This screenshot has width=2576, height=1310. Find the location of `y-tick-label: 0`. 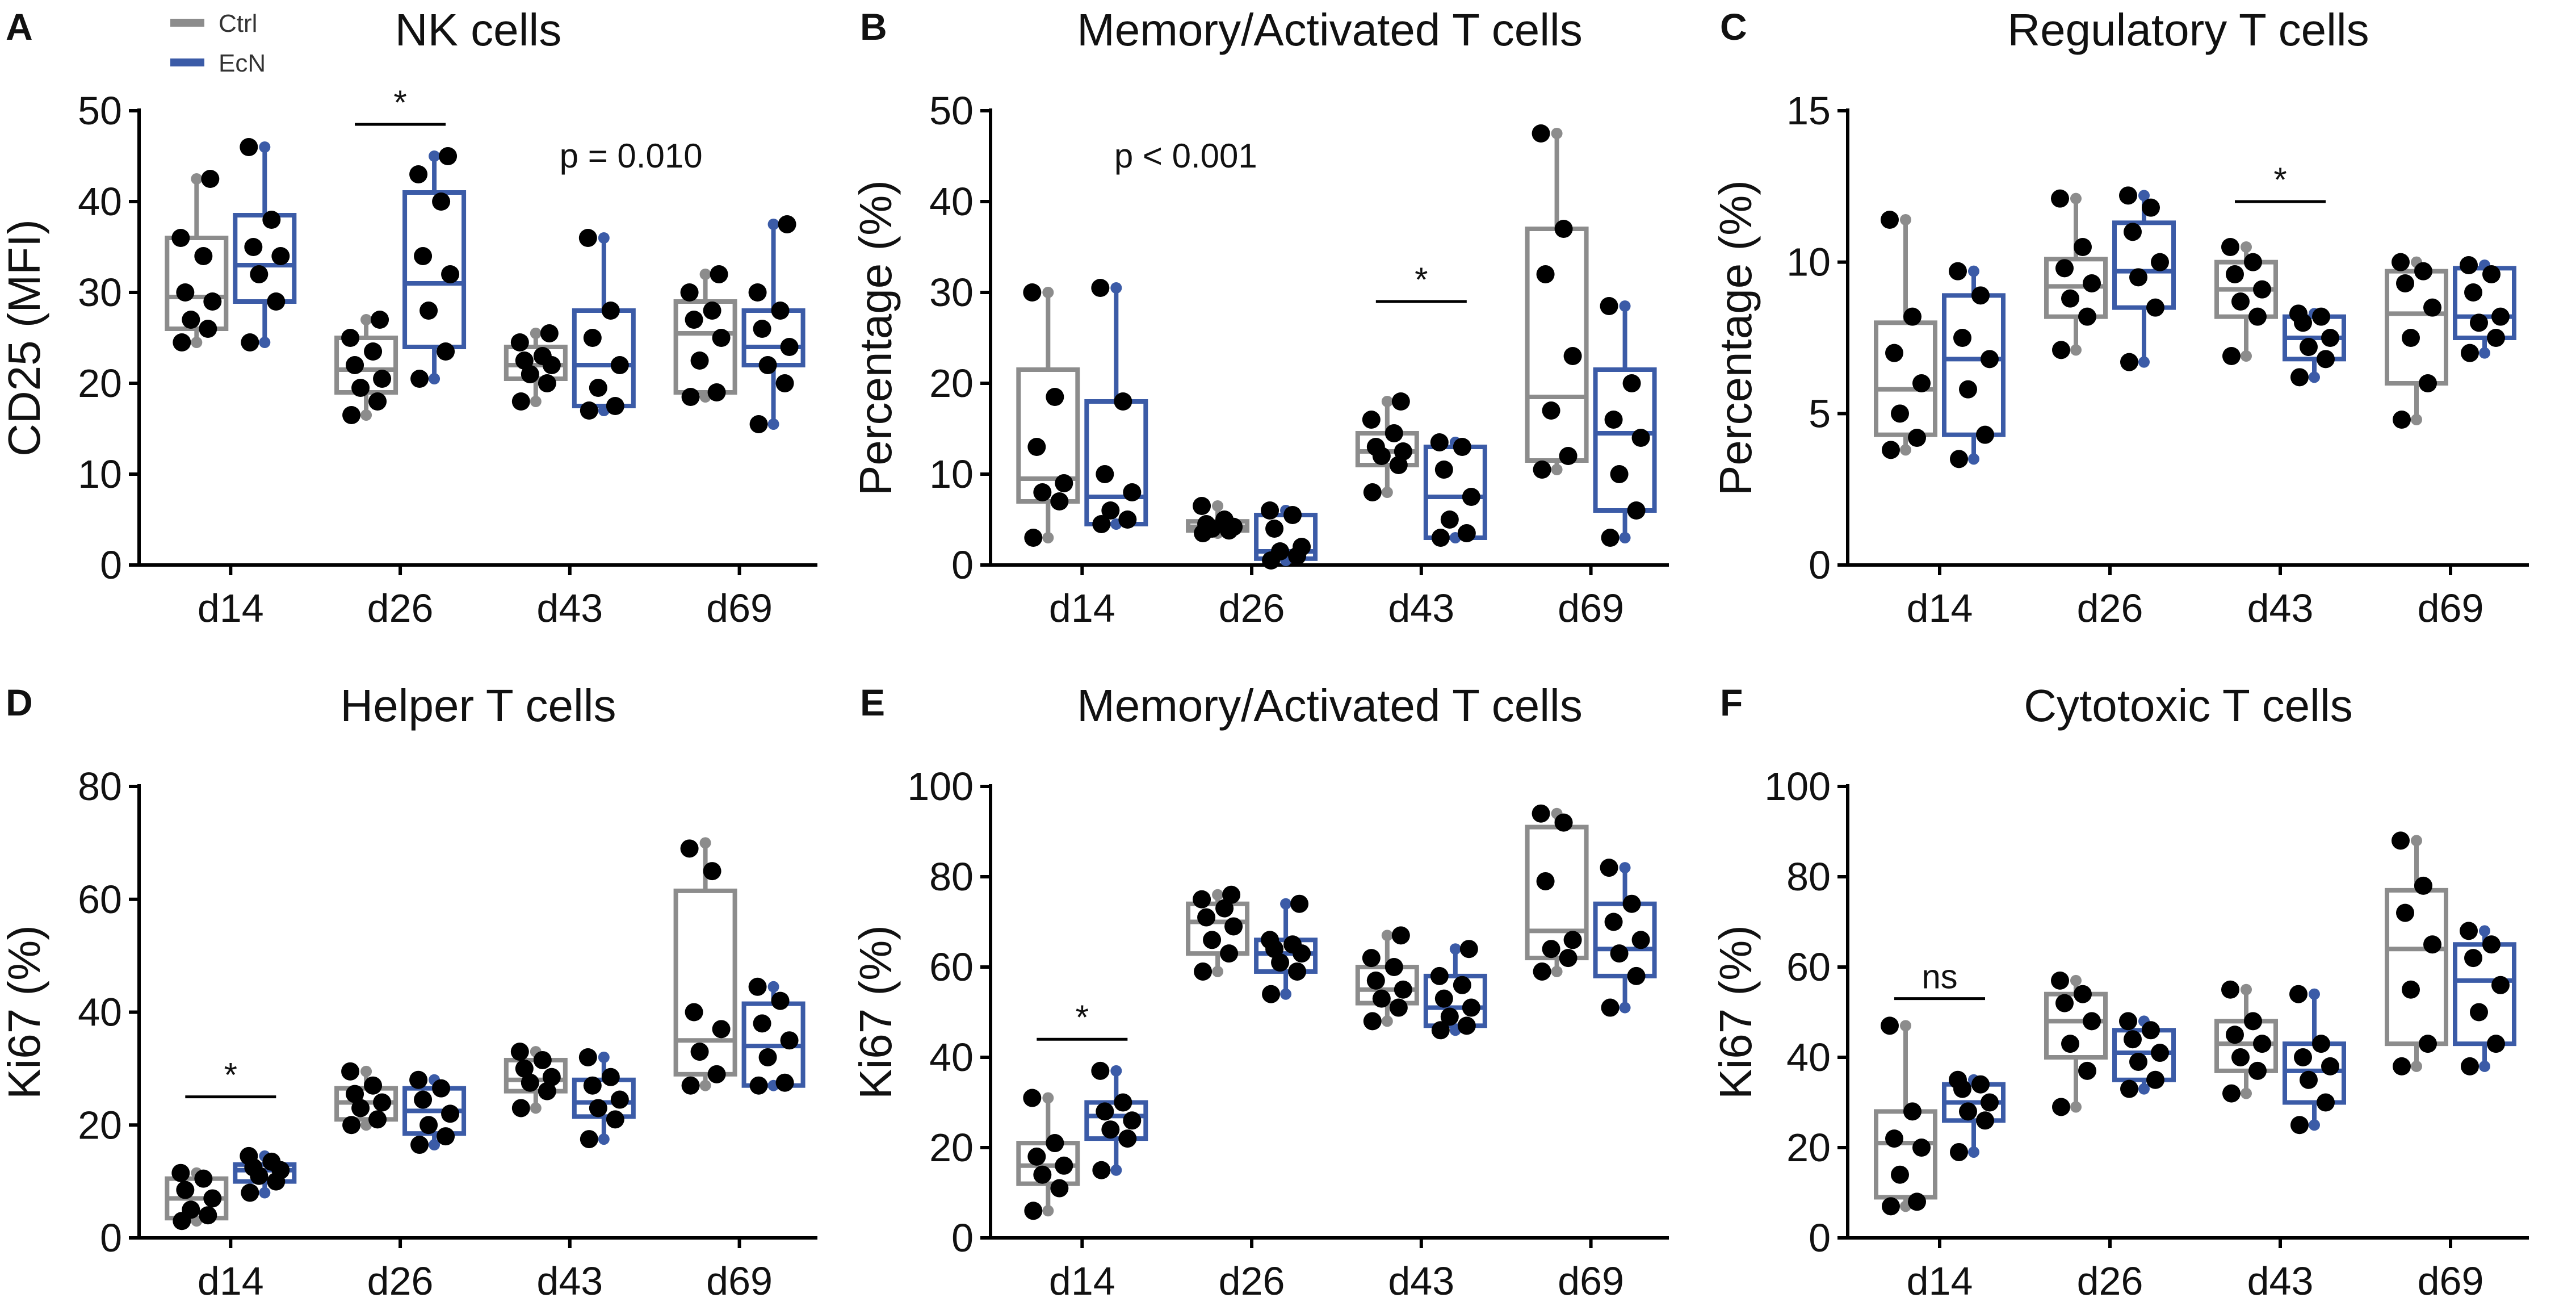

y-tick-label: 0 is located at coordinates (1820, 1238).